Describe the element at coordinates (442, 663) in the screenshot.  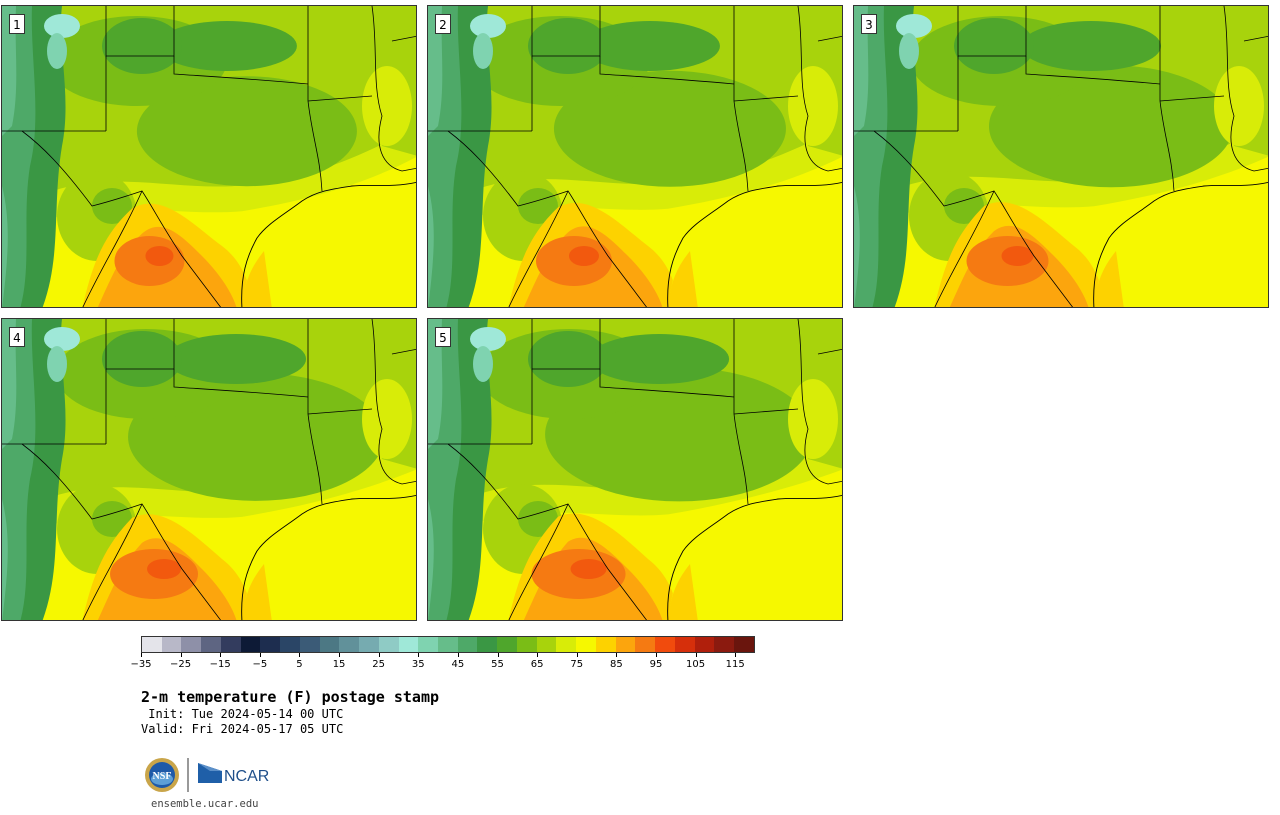
I see `colorbar-ticks: −35 −25 −15 −5 5 15 25 35 45 55 65 75 85 95 105 115` at that location.